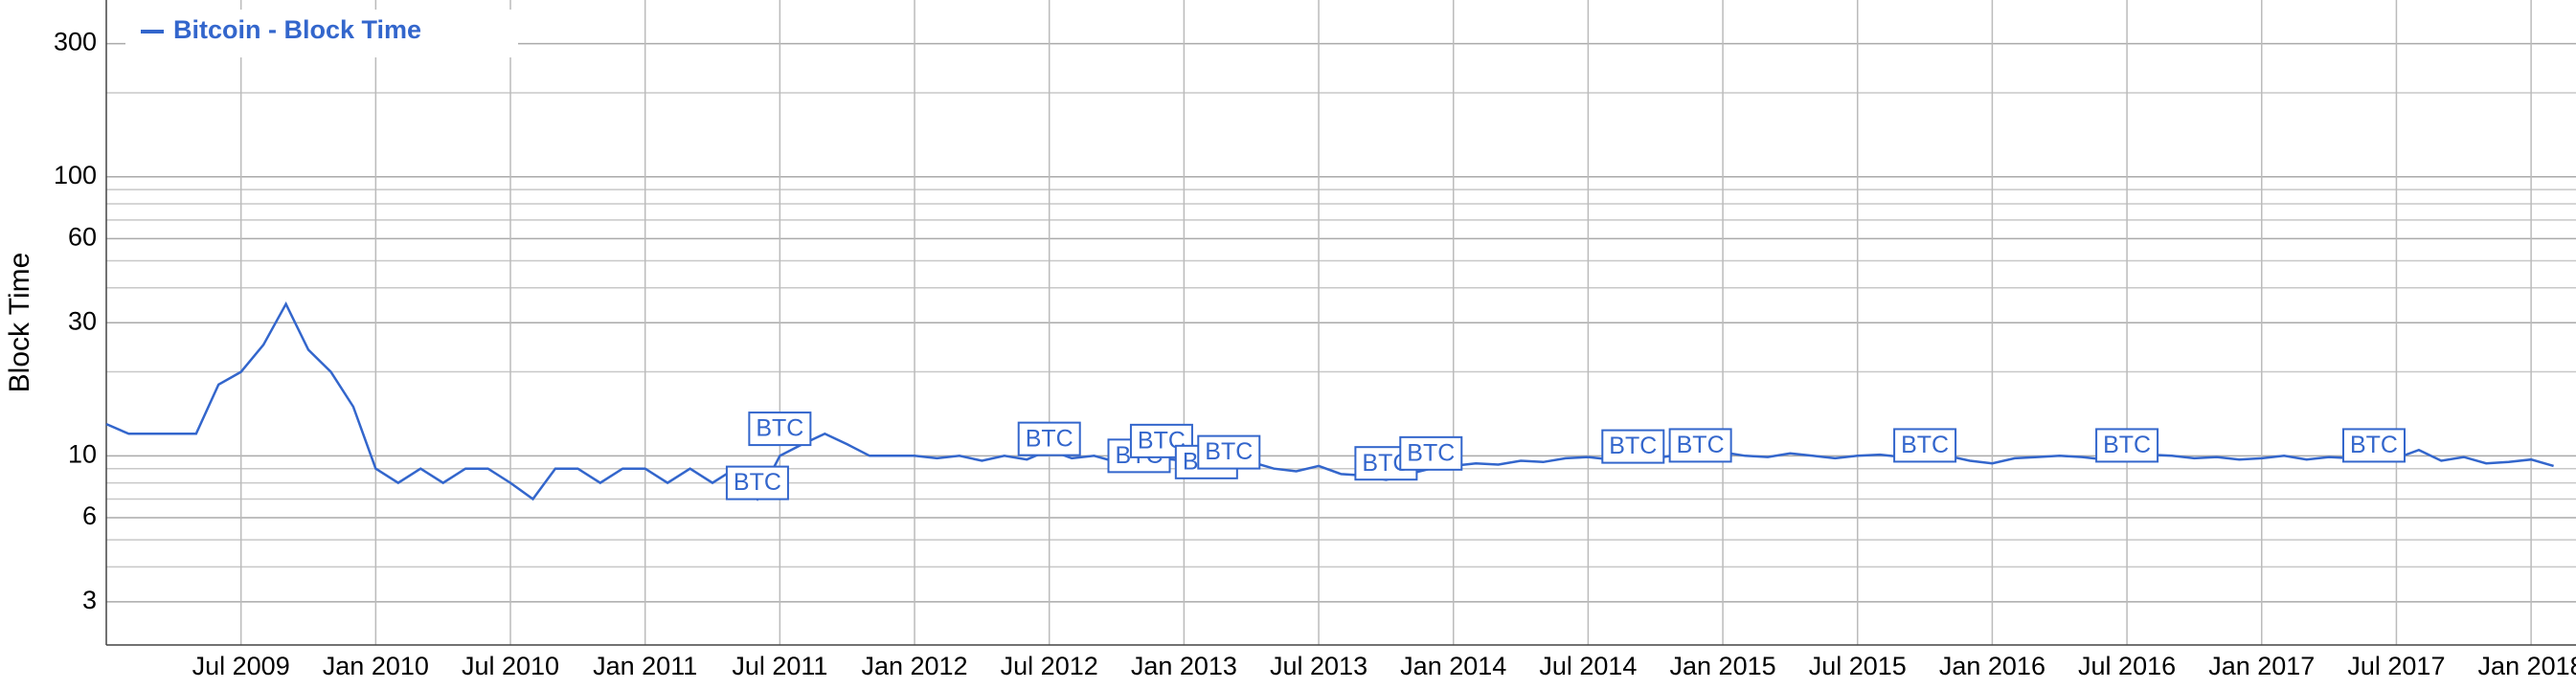  What do you see at coordinates (779, 666) in the screenshot?
I see `x-tick-label: Jul 2011` at bounding box center [779, 666].